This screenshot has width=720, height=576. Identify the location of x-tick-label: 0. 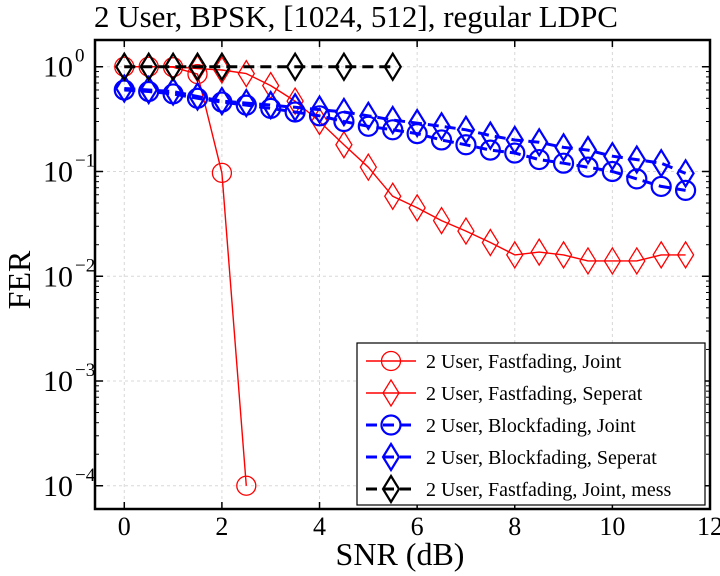
(124, 526).